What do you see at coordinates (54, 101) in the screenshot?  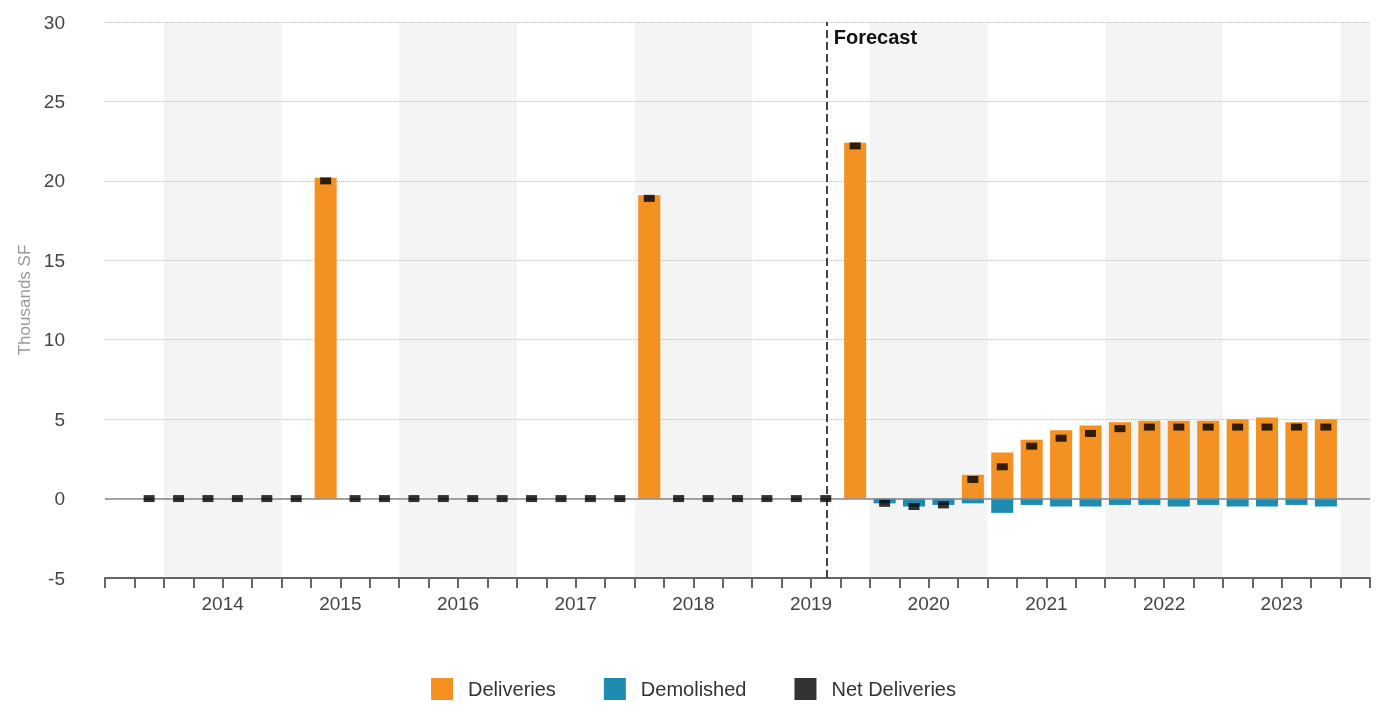 I see `y-tick-label: 25` at bounding box center [54, 101].